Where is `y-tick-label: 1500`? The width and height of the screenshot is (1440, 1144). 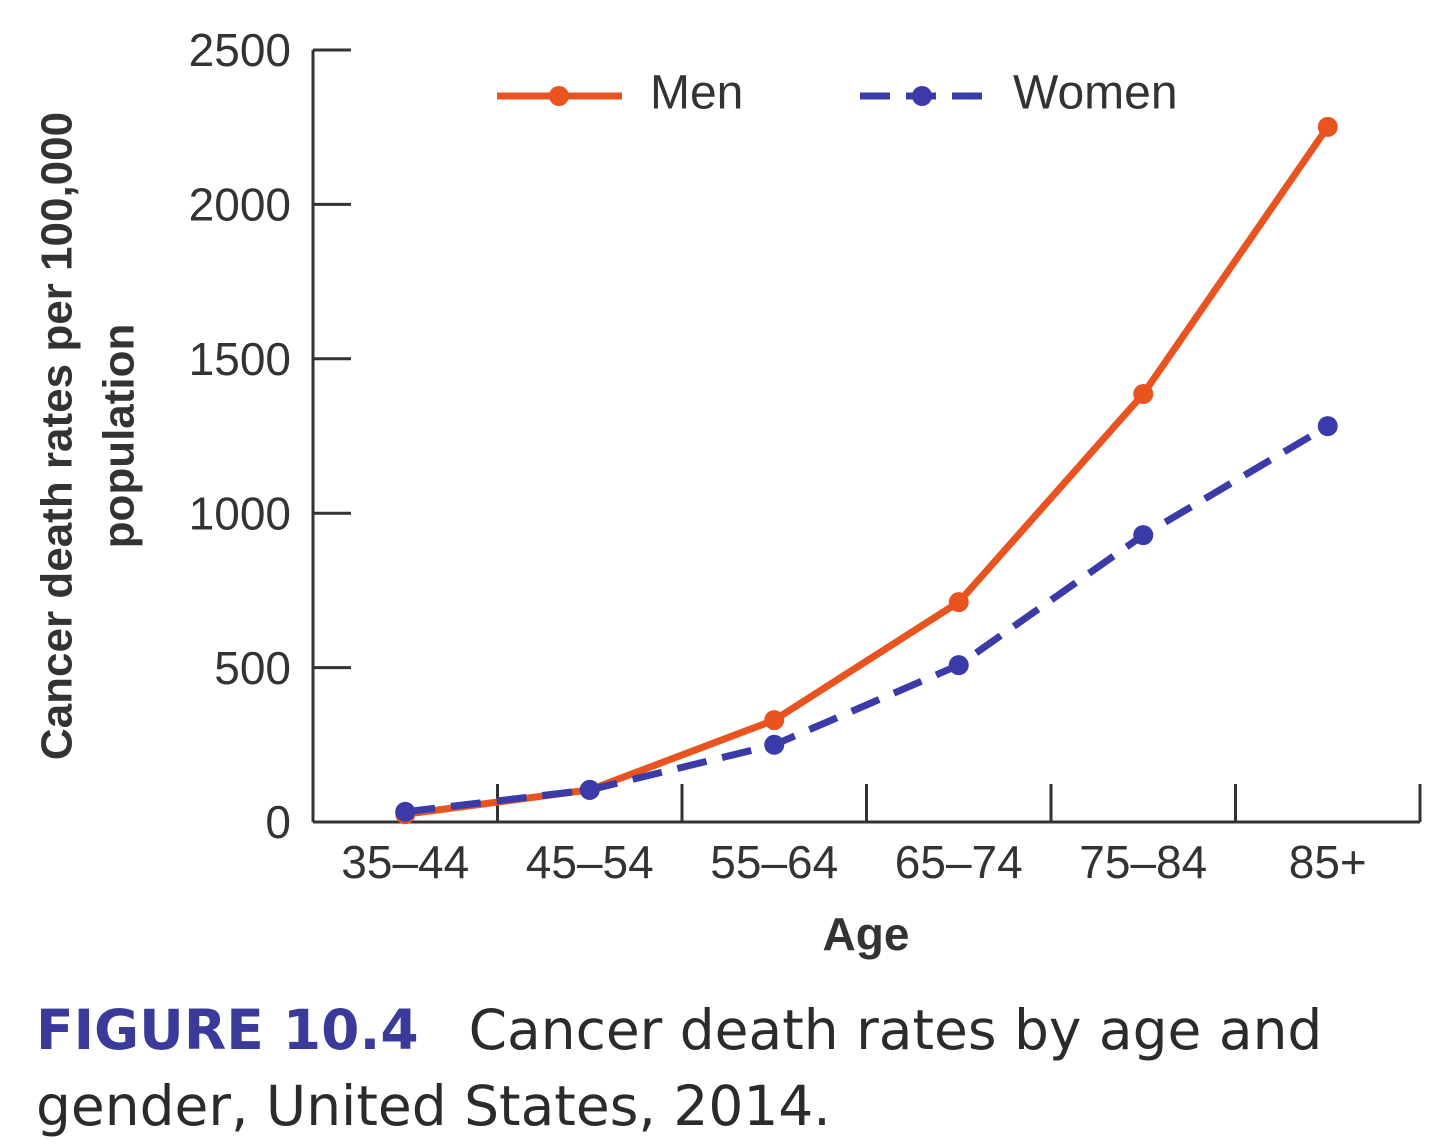
y-tick-label: 1500 is located at coordinates (240, 359).